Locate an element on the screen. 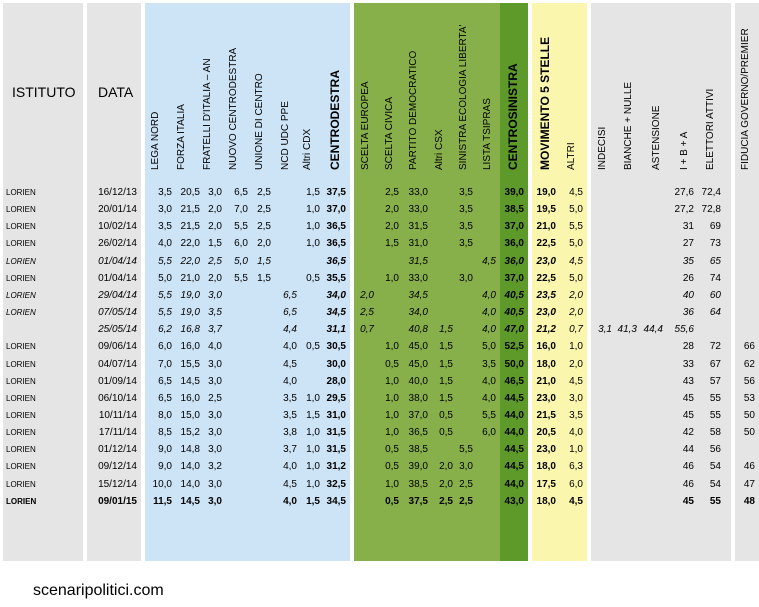 The height and width of the screenshot is (607, 759). cell-value: 31,1 is located at coordinates (336, 330).